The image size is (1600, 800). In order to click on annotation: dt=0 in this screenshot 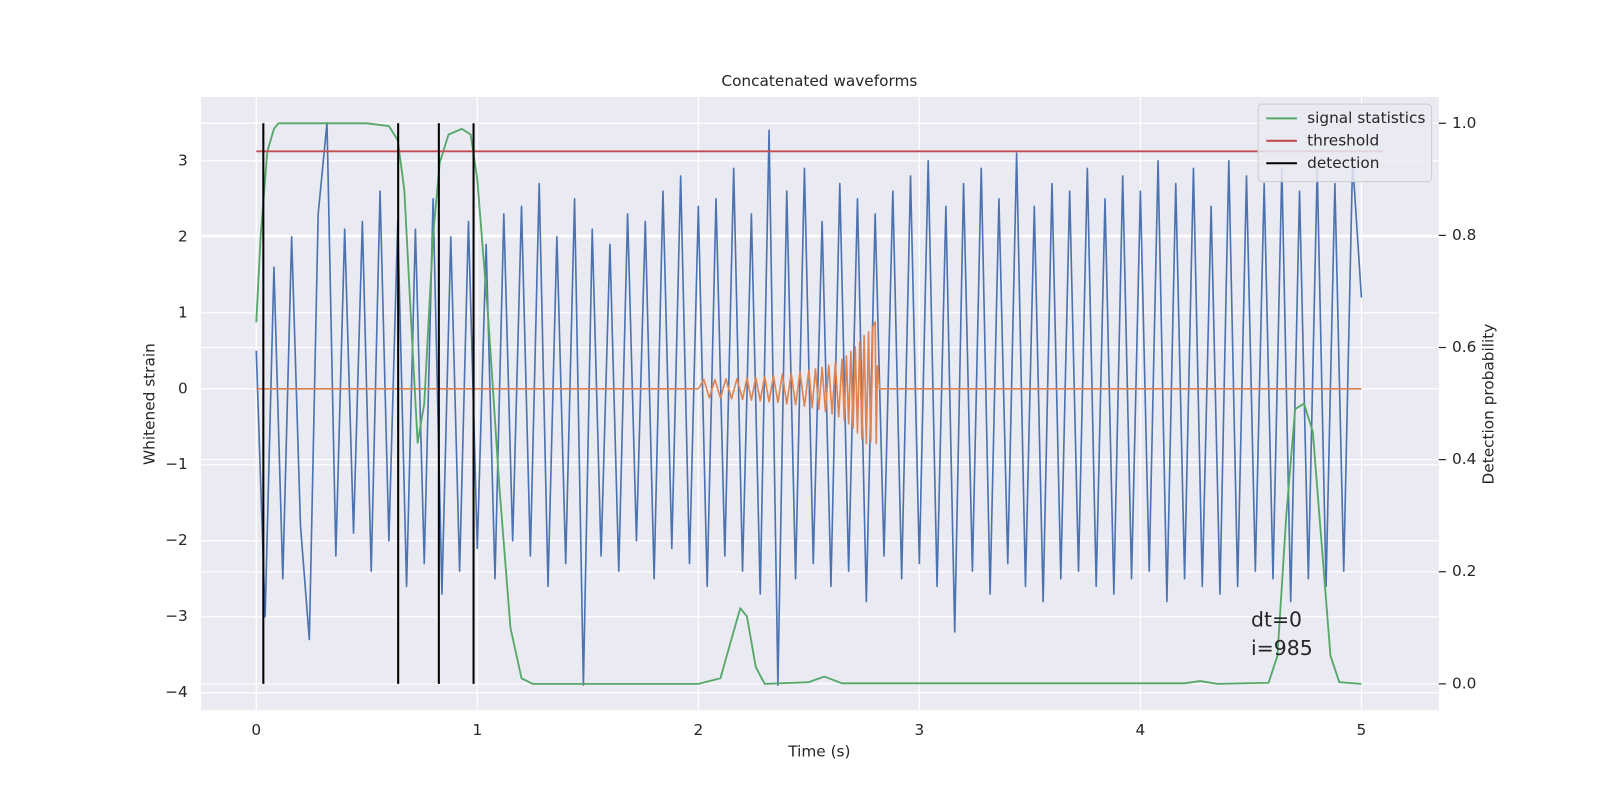, I will do `click(1276, 619)`.